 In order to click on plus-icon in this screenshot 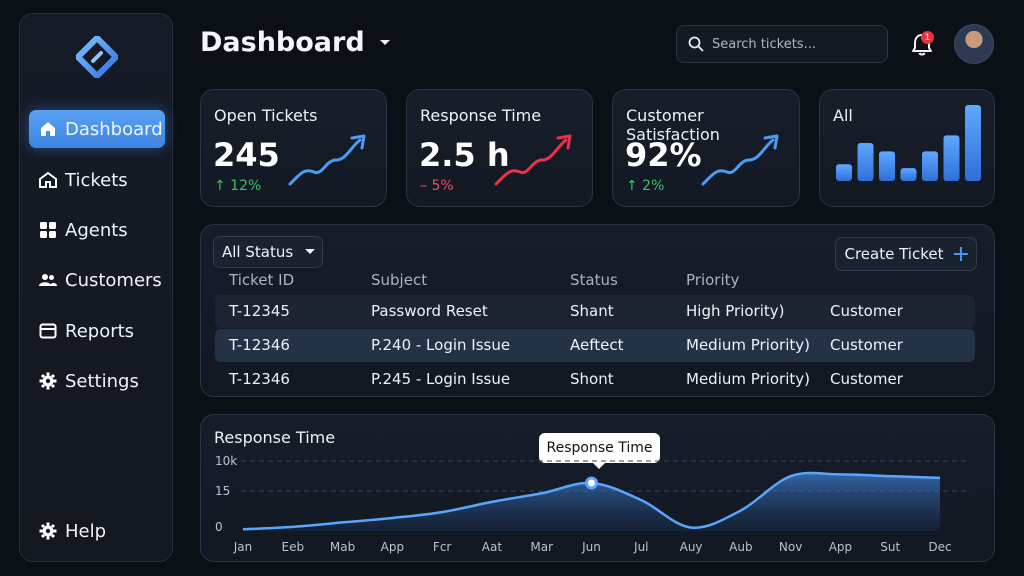, I will do `click(960, 254)`.